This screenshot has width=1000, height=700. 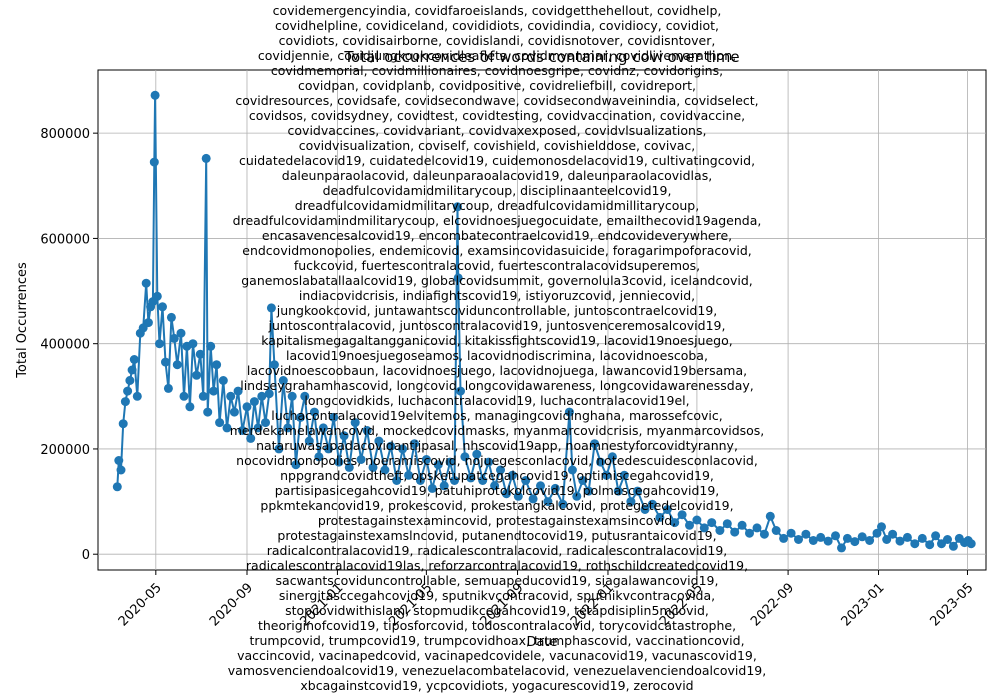 What do you see at coordinates (140, 604) in the screenshot?
I see `x-tick-label: 2020-05` at bounding box center [140, 604].